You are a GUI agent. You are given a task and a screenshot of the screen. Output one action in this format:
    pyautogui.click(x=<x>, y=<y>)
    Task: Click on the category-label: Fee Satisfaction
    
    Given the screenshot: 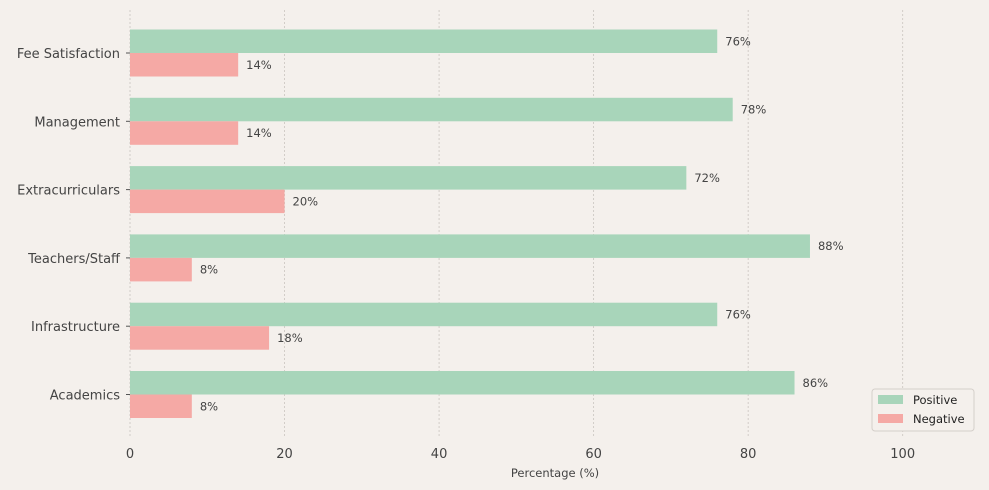 What is the action you would take?
    pyautogui.click(x=68, y=54)
    